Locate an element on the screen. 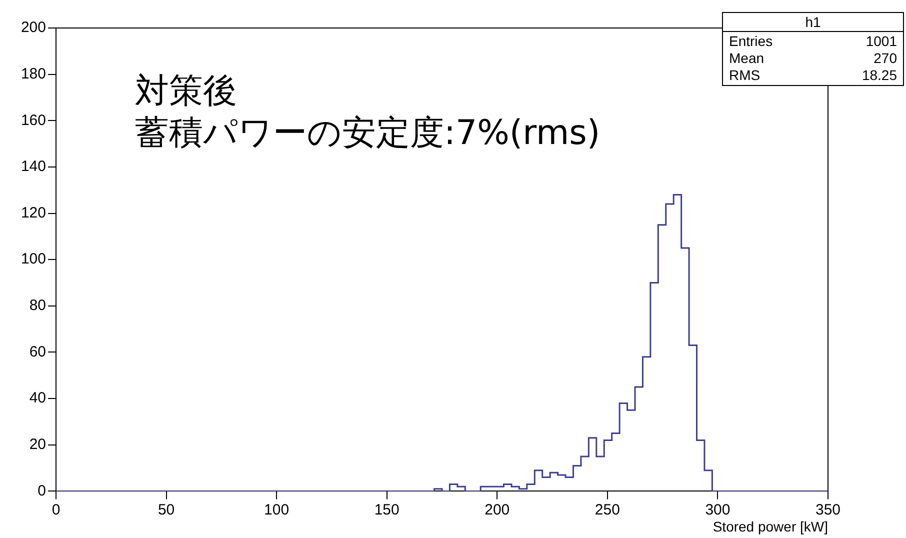 This screenshot has width=906, height=538. annotation: 蓄積パワーの安定度:7%(rms) is located at coordinates (367, 133).